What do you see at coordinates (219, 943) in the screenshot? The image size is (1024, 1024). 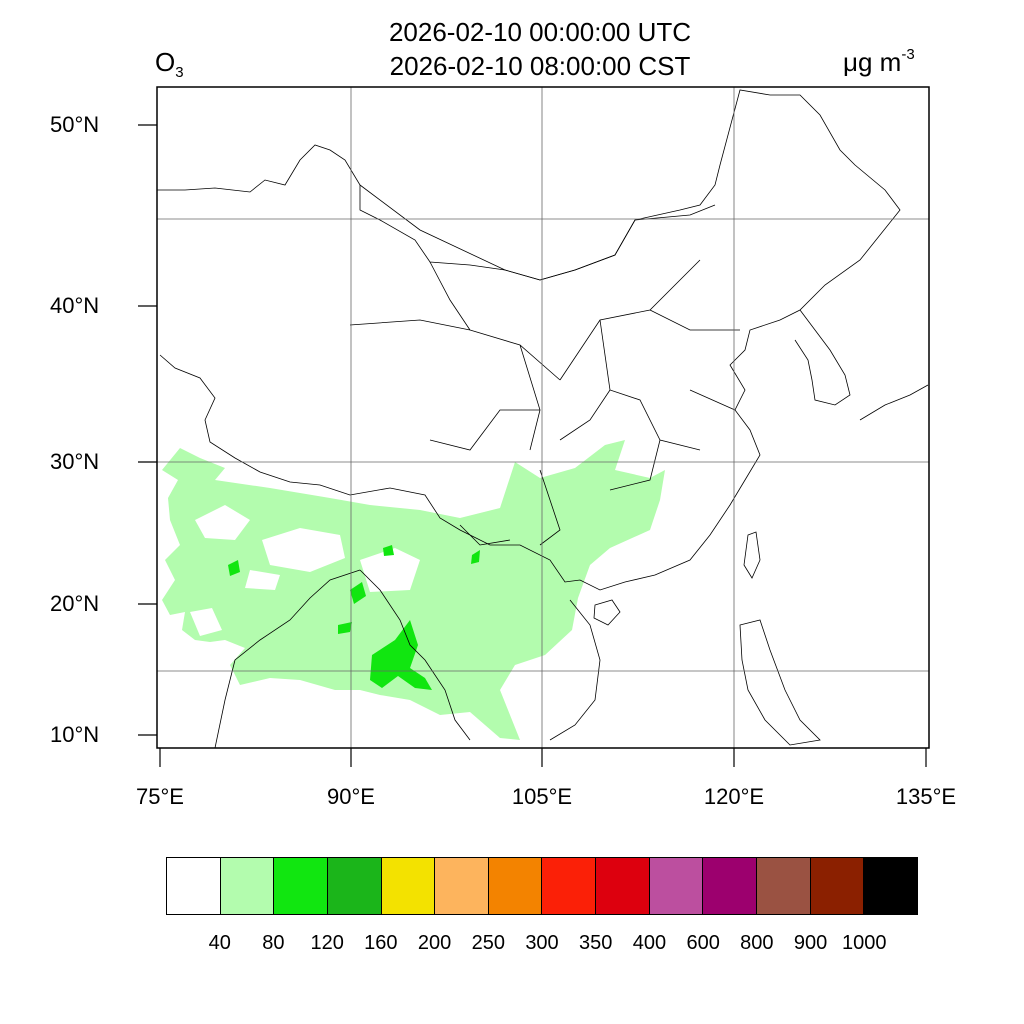 I see `colorbar-label: 40` at bounding box center [219, 943].